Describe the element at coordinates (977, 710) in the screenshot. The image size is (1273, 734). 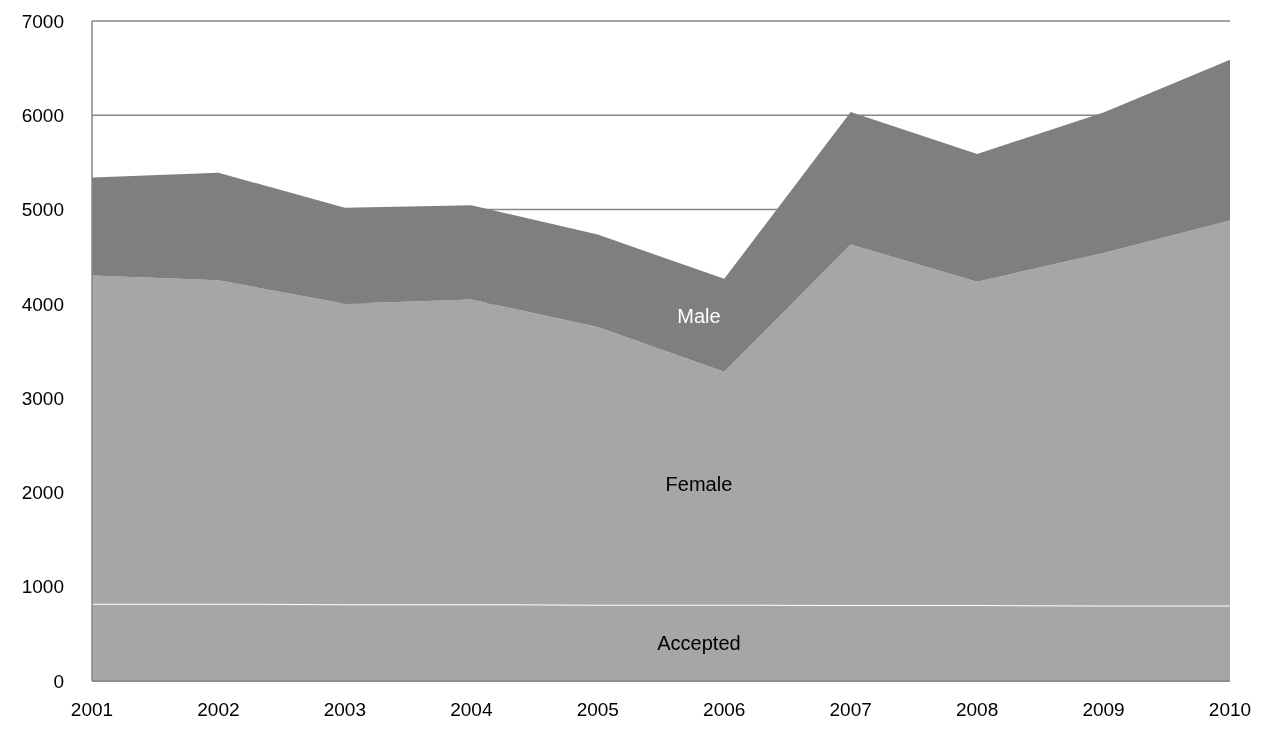
I see `x-tick-label: 2008` at that location.